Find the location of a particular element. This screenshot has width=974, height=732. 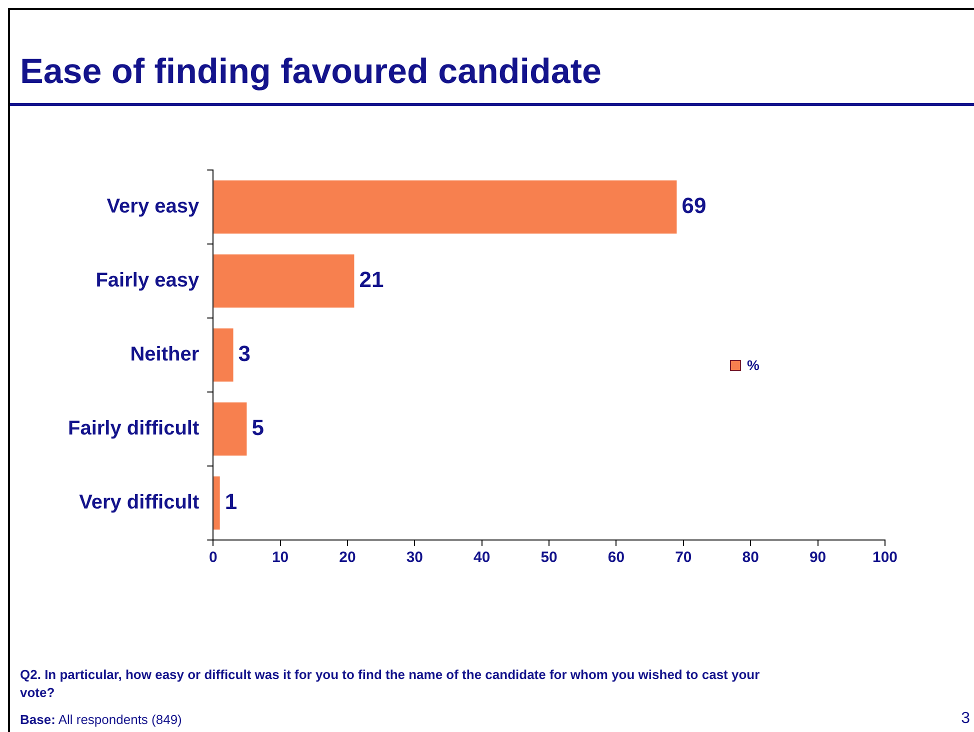

x-tick-label: 0 is located at coordinates (213, 557).